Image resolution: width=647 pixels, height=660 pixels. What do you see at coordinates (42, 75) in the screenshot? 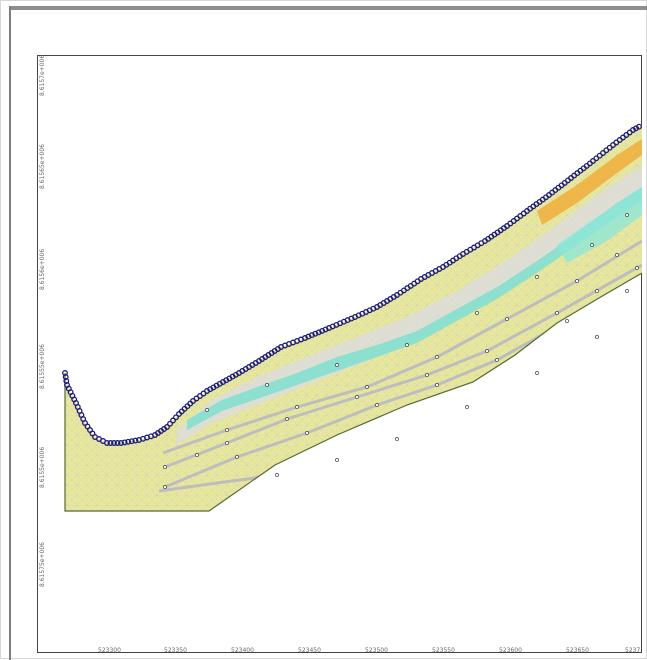
I see `ytick-label: 8.6157e+006` at bounding box center [42, 75].